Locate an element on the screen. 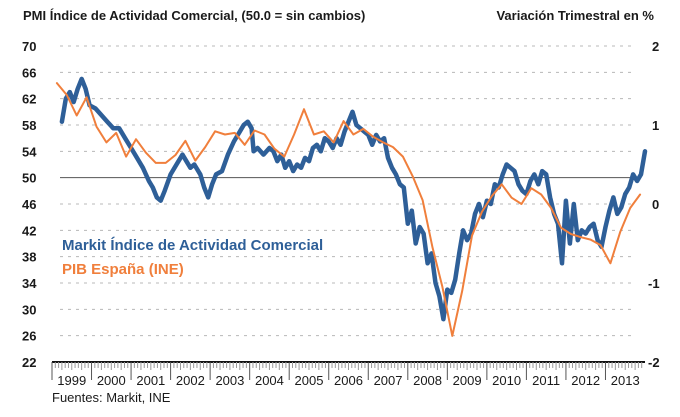  right-tick-label: 0 is located at coordinates (655, 204).